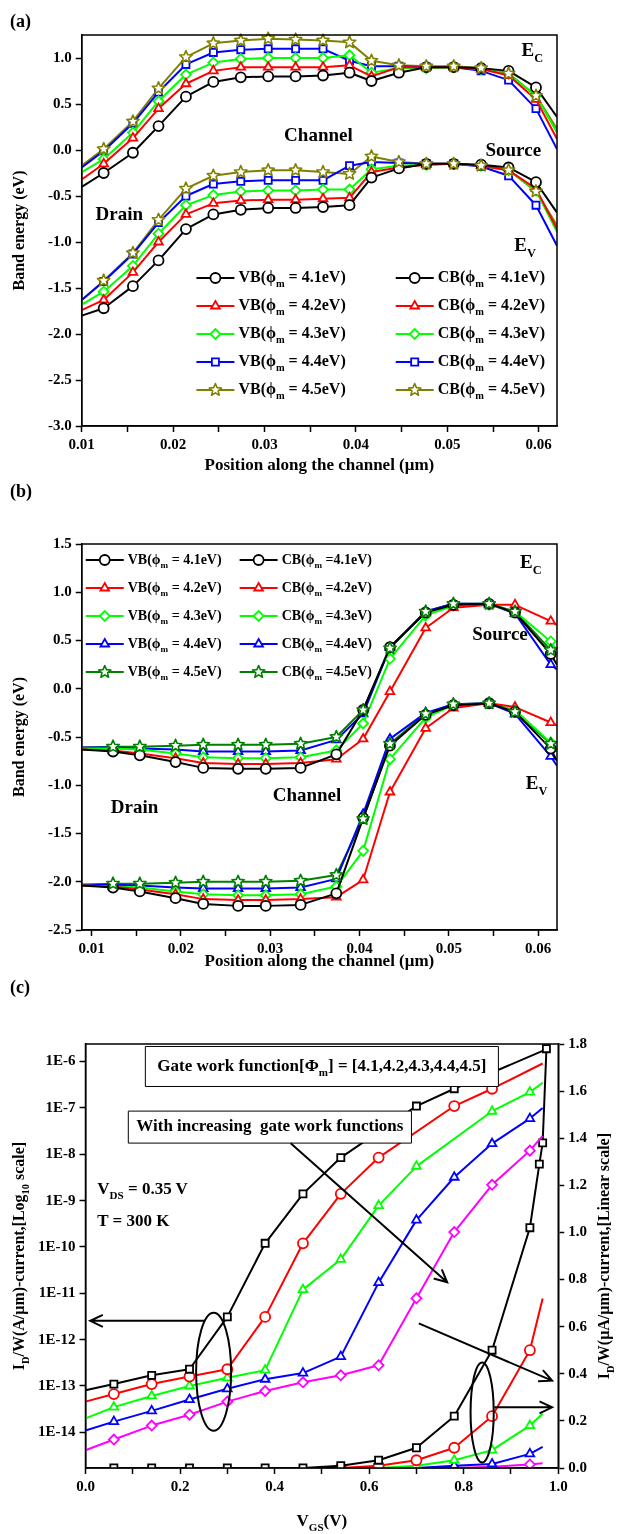  I want to click on y2-tick-label: 1.0, so click(577, 1231).